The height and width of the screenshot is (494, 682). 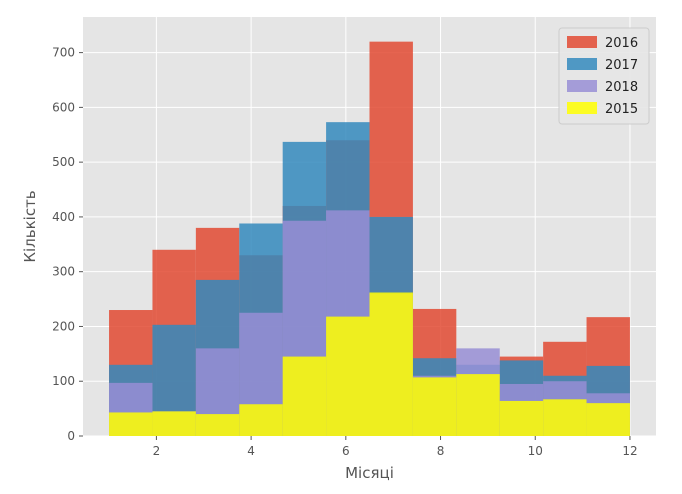 What do you see at coordinates (251, 451) in the screenshot?
I see `x-tick-label: 4` at bounding box center [251, 451].